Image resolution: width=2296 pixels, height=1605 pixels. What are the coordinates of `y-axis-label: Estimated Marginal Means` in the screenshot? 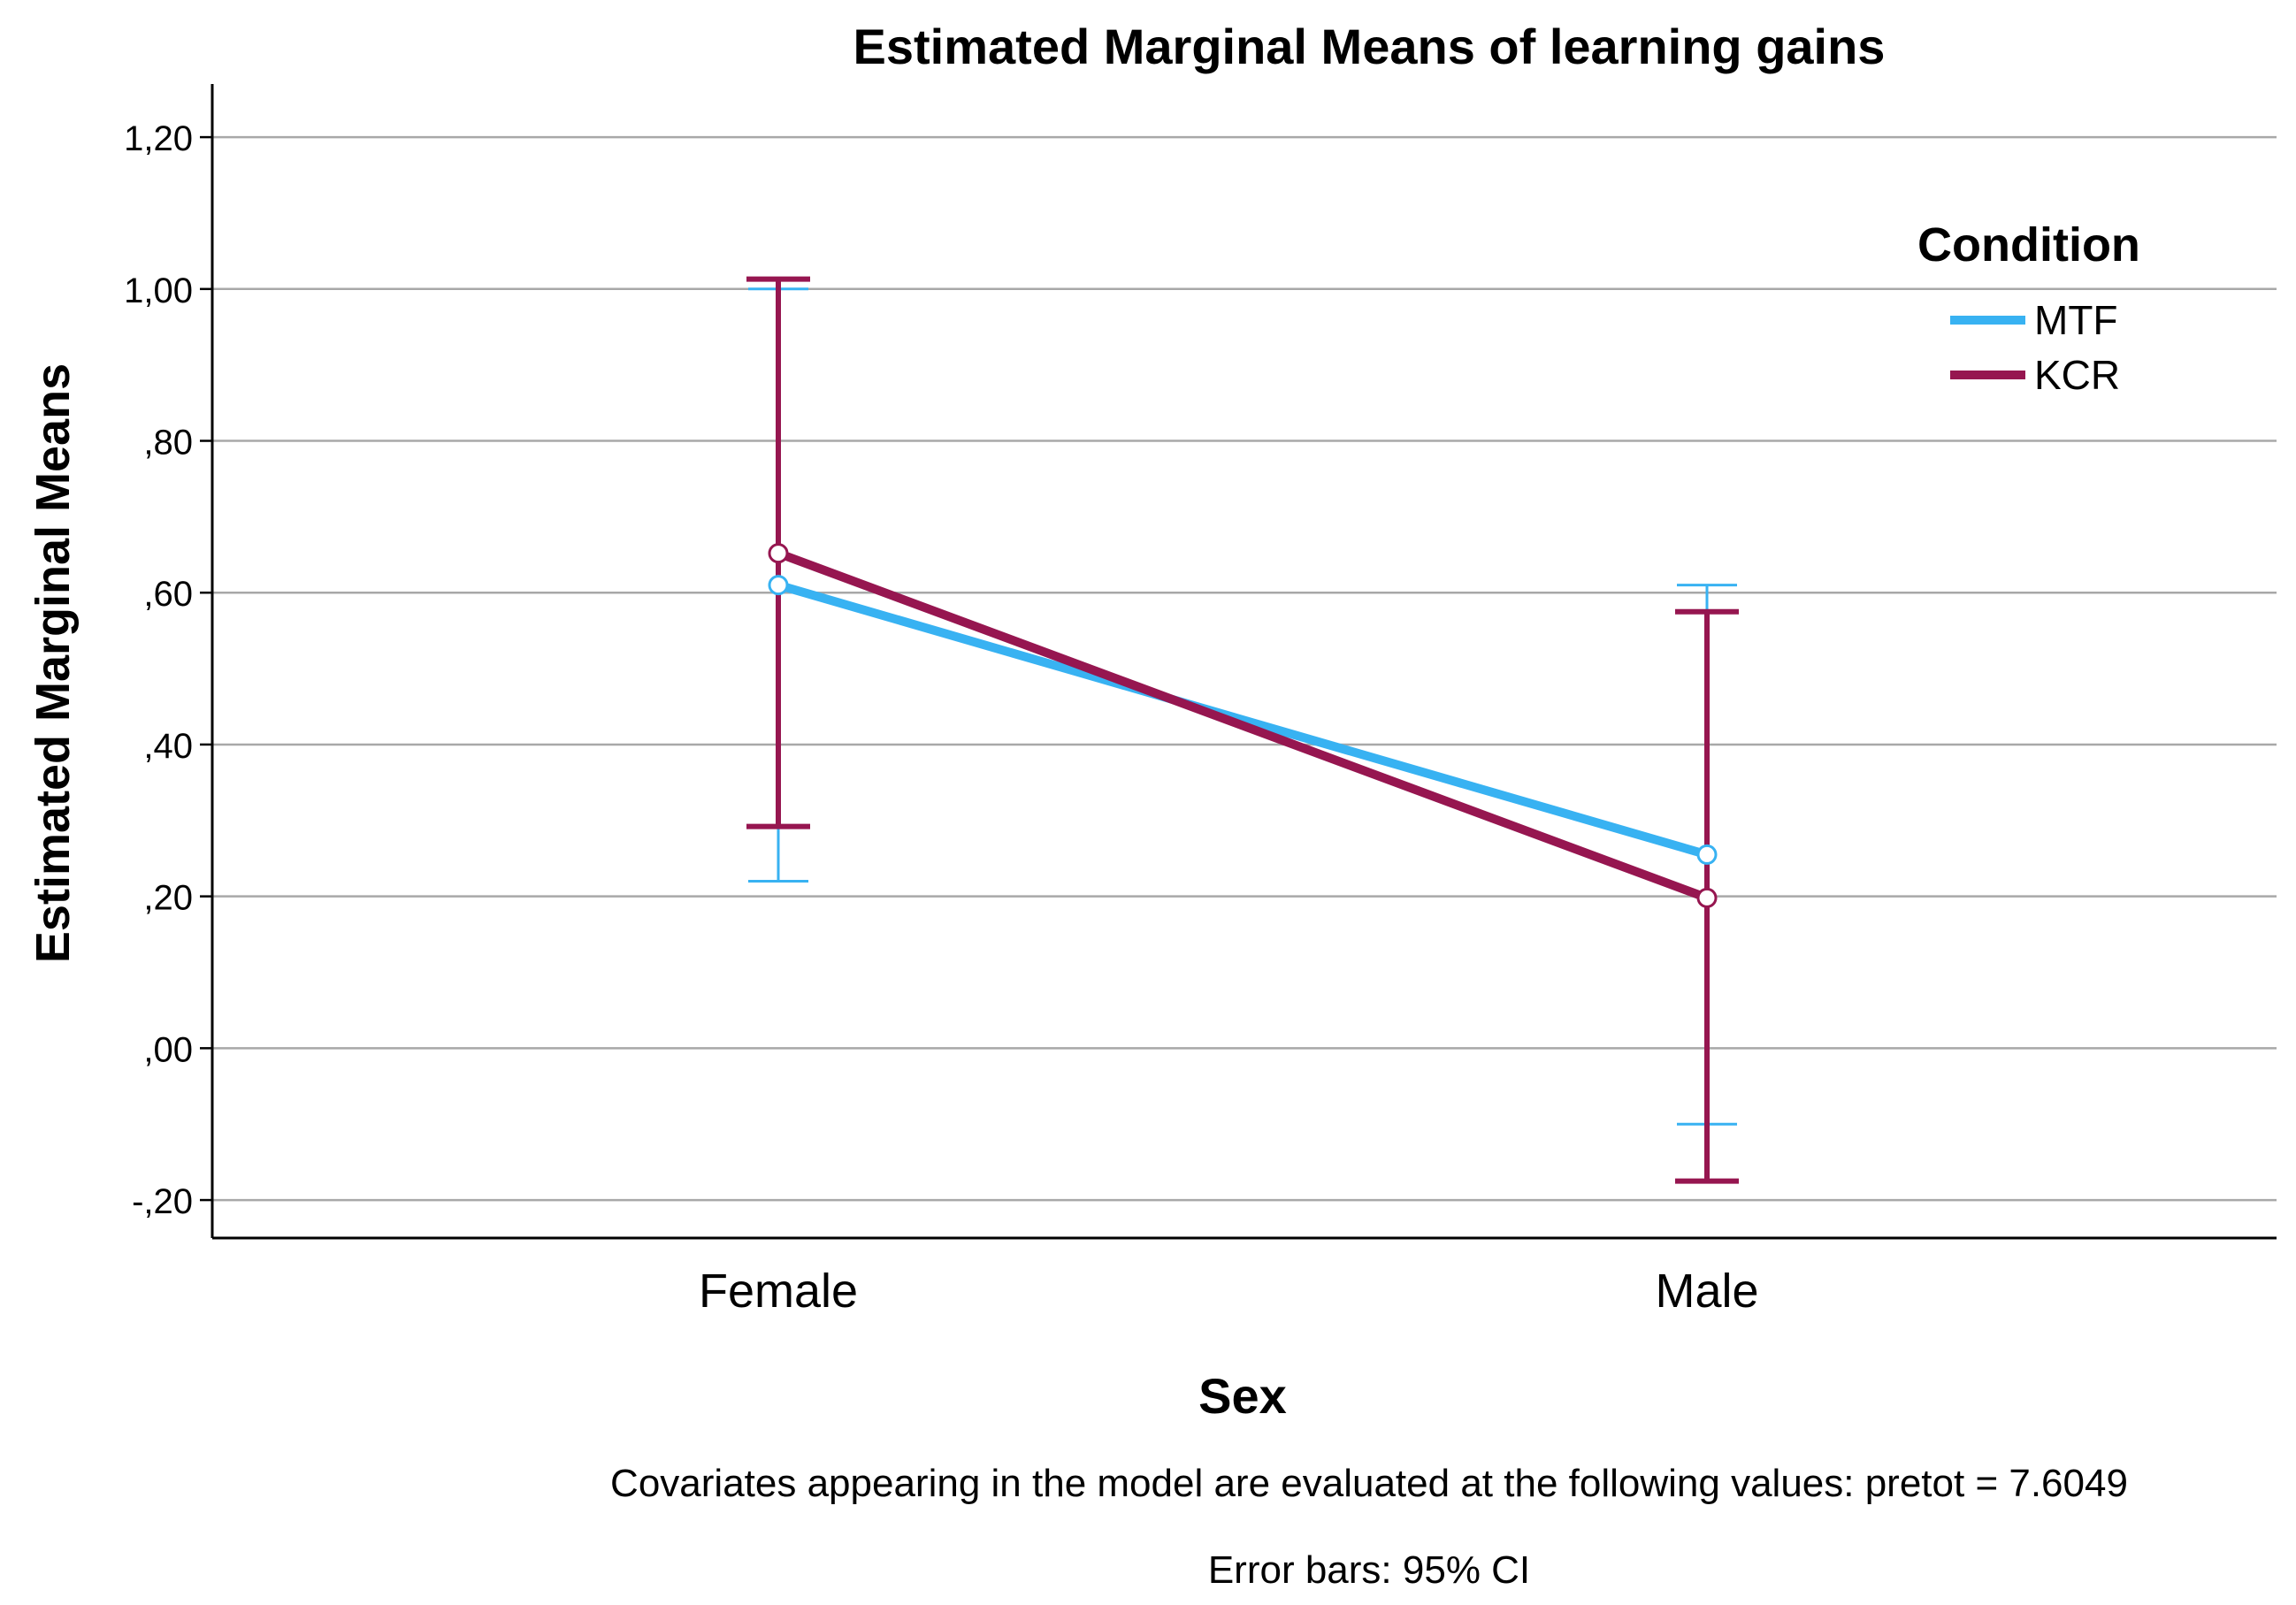 It's located at (53, 663).